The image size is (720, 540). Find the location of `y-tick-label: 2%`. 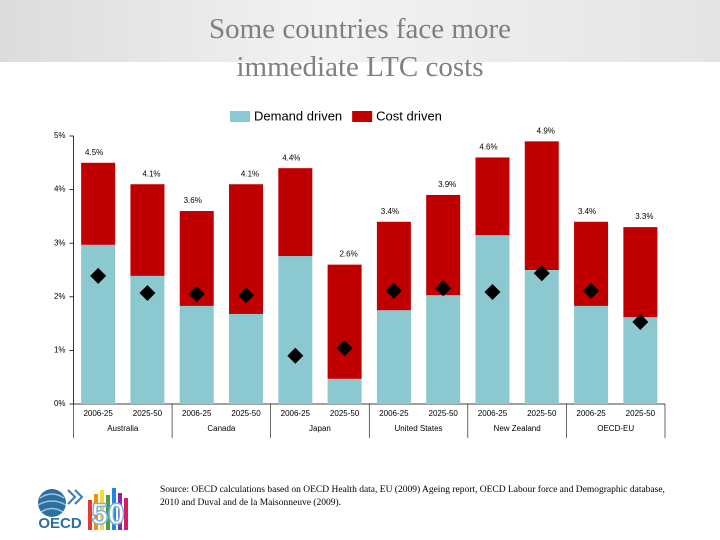

y-tick-label: 2% is located at coordinates (60, 296).